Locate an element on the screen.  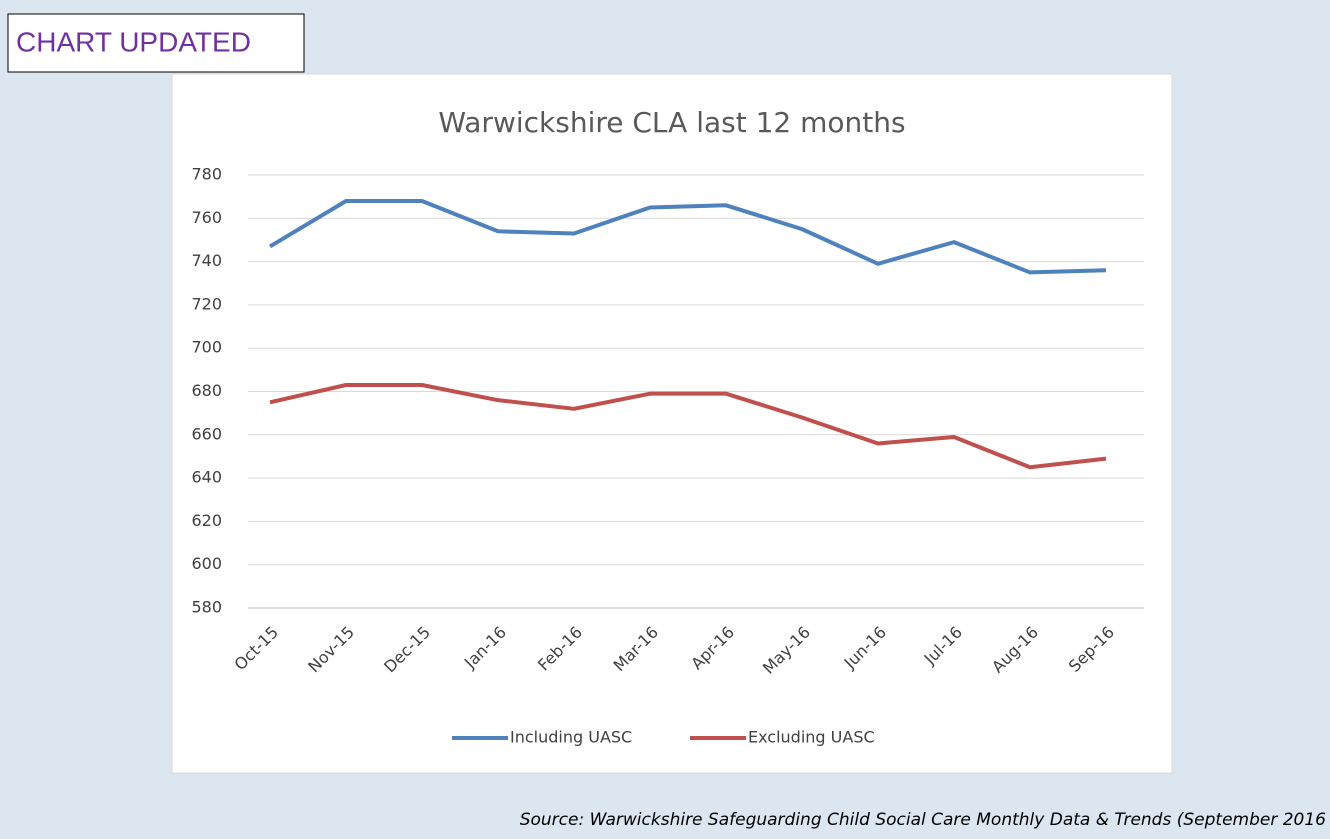
banner: CHART UPDATED is located at coordinates (133, 41).